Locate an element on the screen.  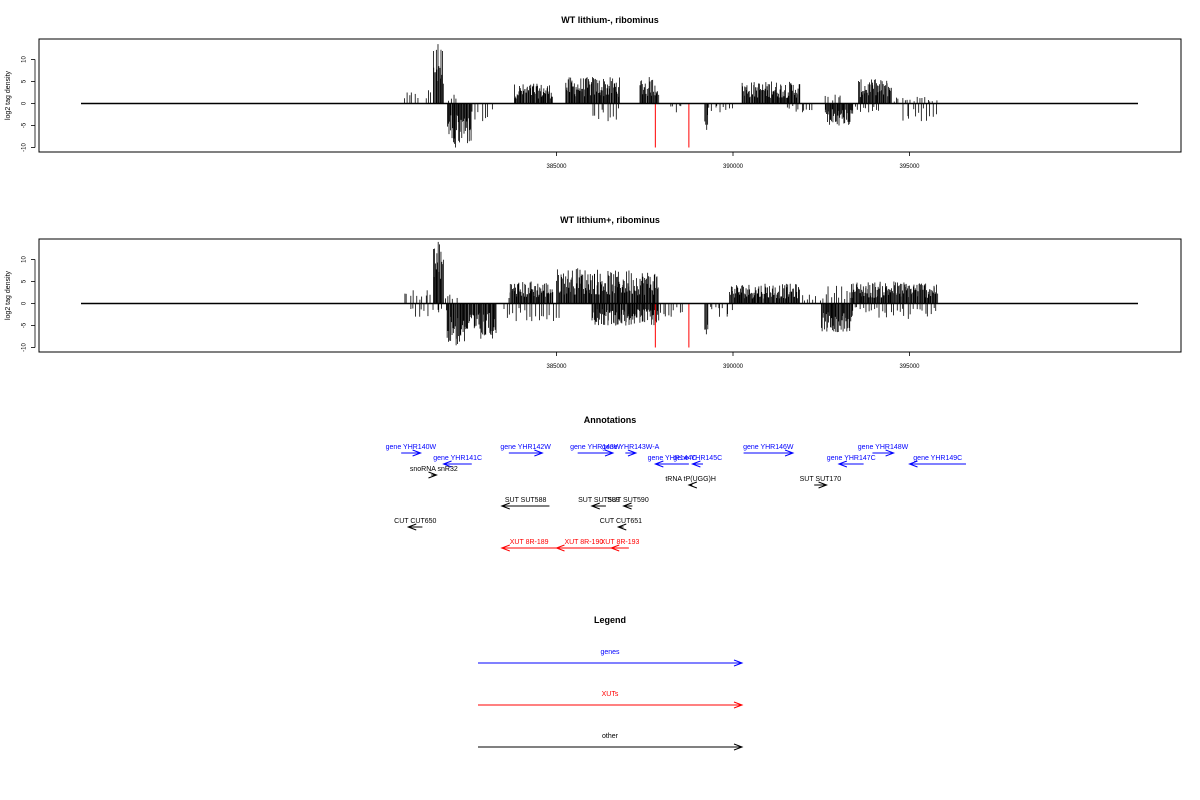
annotation-label: XUT 8R-190 is located at coordinates (583, 542).